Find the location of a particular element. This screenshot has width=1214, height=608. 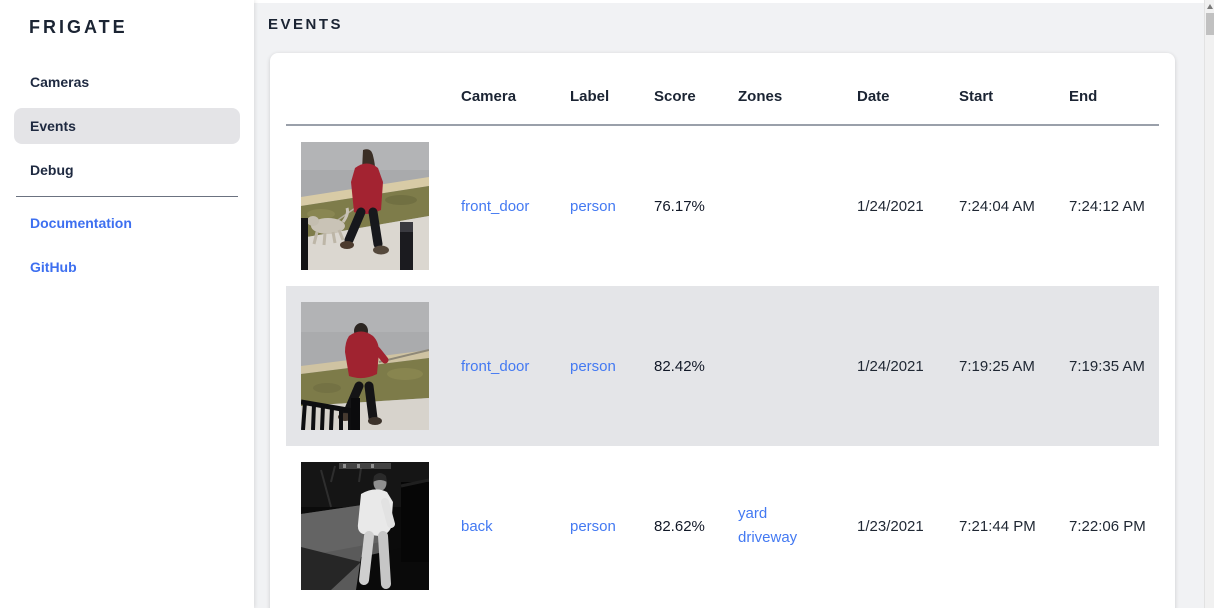

start-cell: 7:19:25 AM is located at coordinates (997, 366).